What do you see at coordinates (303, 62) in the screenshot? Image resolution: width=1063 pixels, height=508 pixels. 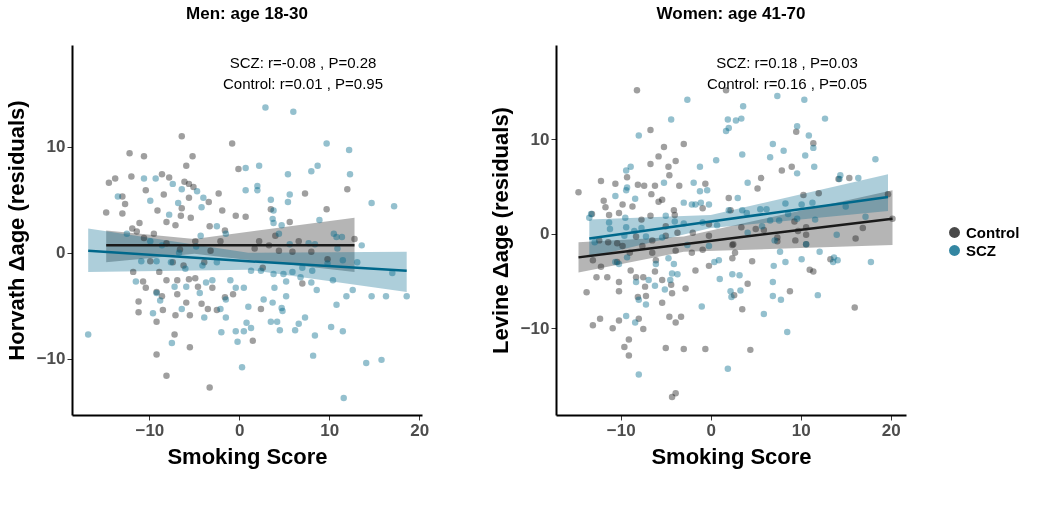 I see `annotation: SCZ: r=-0.08 , P=0.28` at bounding box center [303, 62].